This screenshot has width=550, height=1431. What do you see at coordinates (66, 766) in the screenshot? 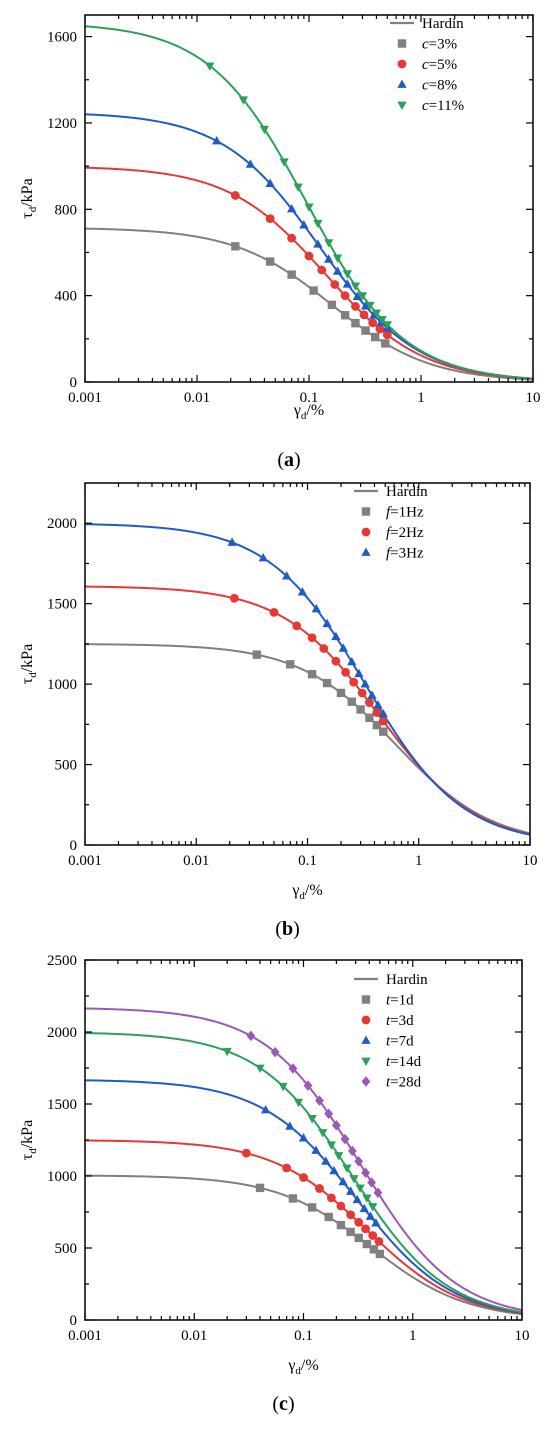
I see `y-tick-label-b-2: 500` at bounding box center [66, 766].